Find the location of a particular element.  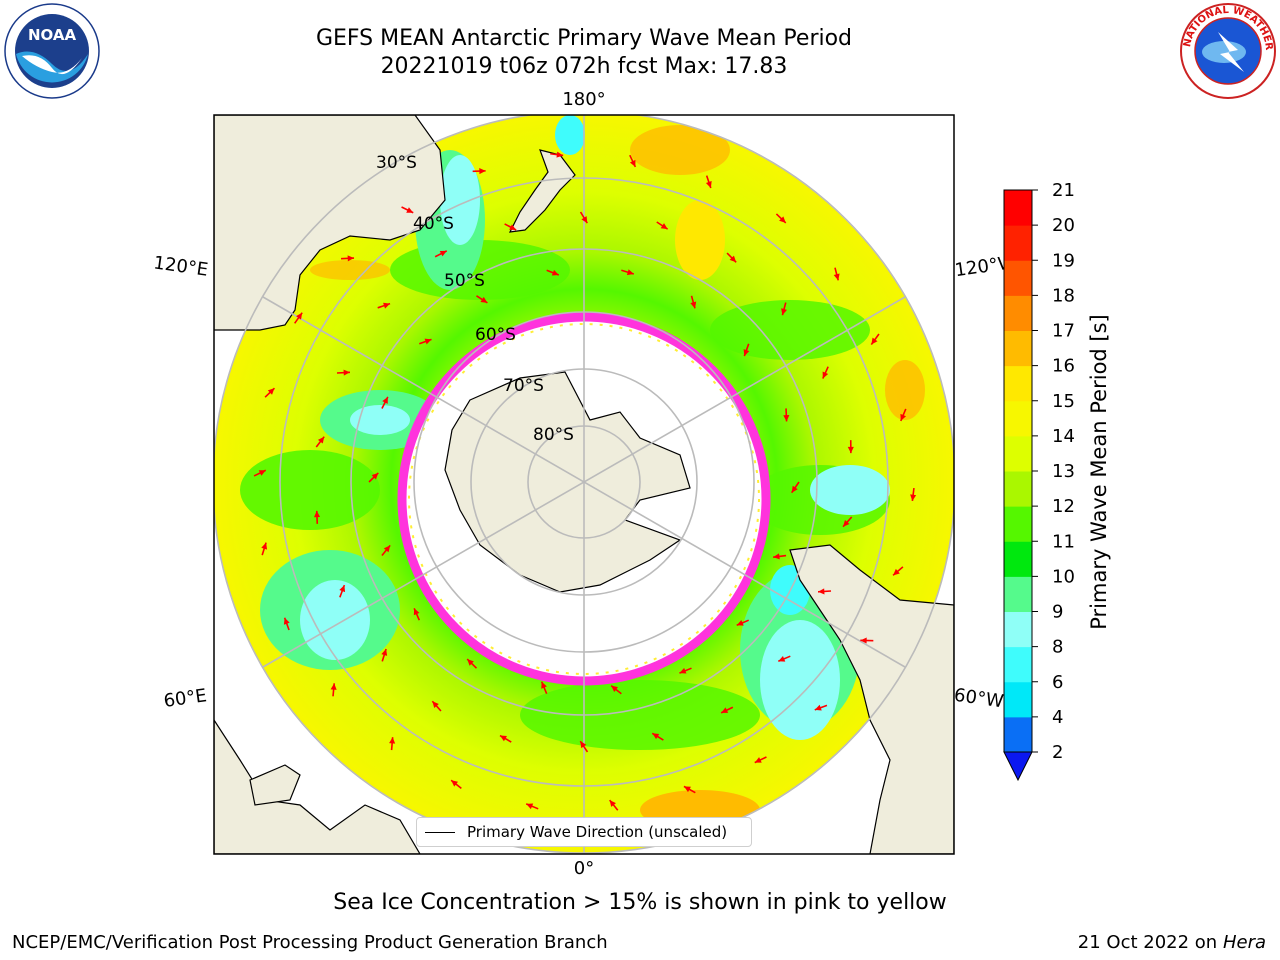

colorbar-tick-label: 18 is located at coordinates (1063, 295).